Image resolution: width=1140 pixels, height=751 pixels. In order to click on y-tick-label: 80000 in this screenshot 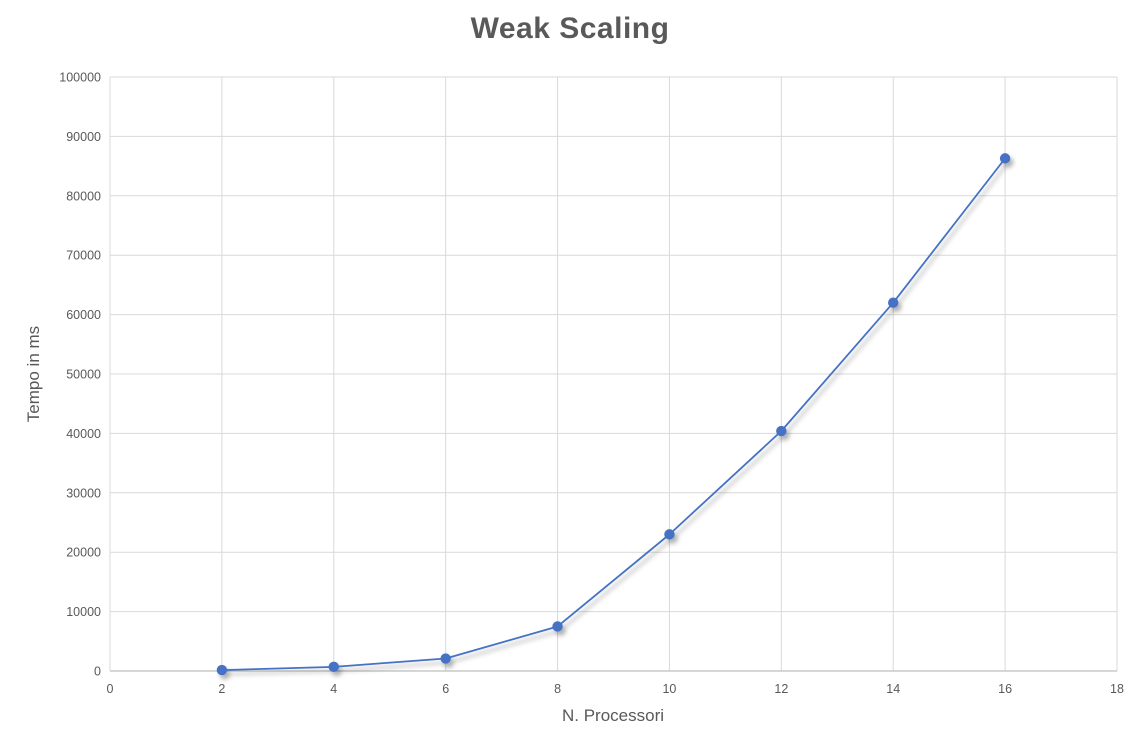, I will do `click(83, 196)`.